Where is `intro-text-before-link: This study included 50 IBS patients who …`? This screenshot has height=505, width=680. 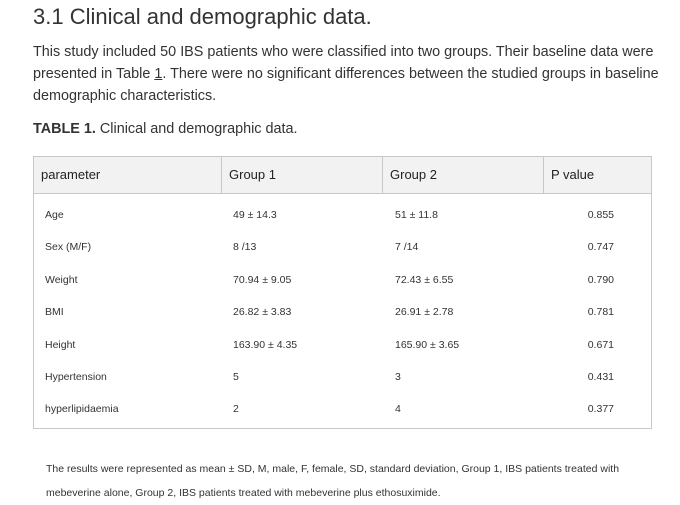 intro-text-before-link: This study included 50 IBS patients who … is located at coordinates (343, 63).